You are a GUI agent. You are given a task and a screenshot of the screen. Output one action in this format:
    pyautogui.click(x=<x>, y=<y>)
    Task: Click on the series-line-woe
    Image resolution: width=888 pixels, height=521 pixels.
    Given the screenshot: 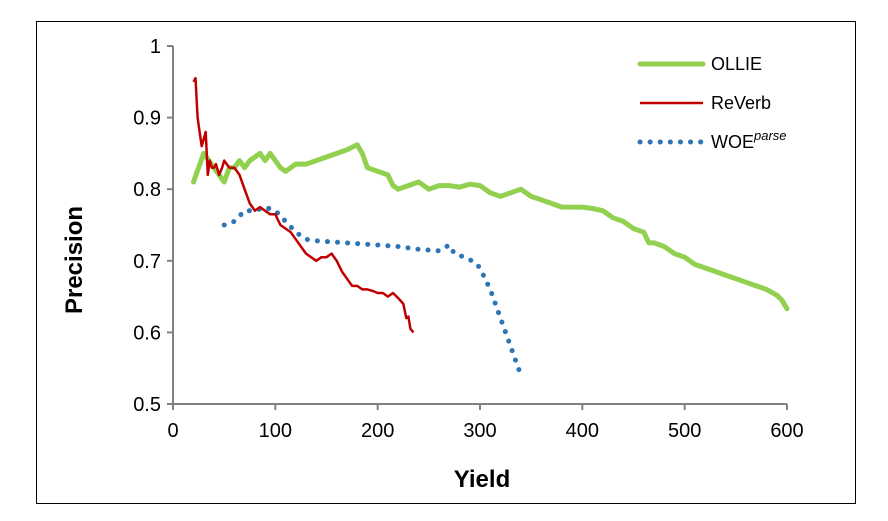 What is the action you would take?
    pyautogui.click(x=371, y=288)
    